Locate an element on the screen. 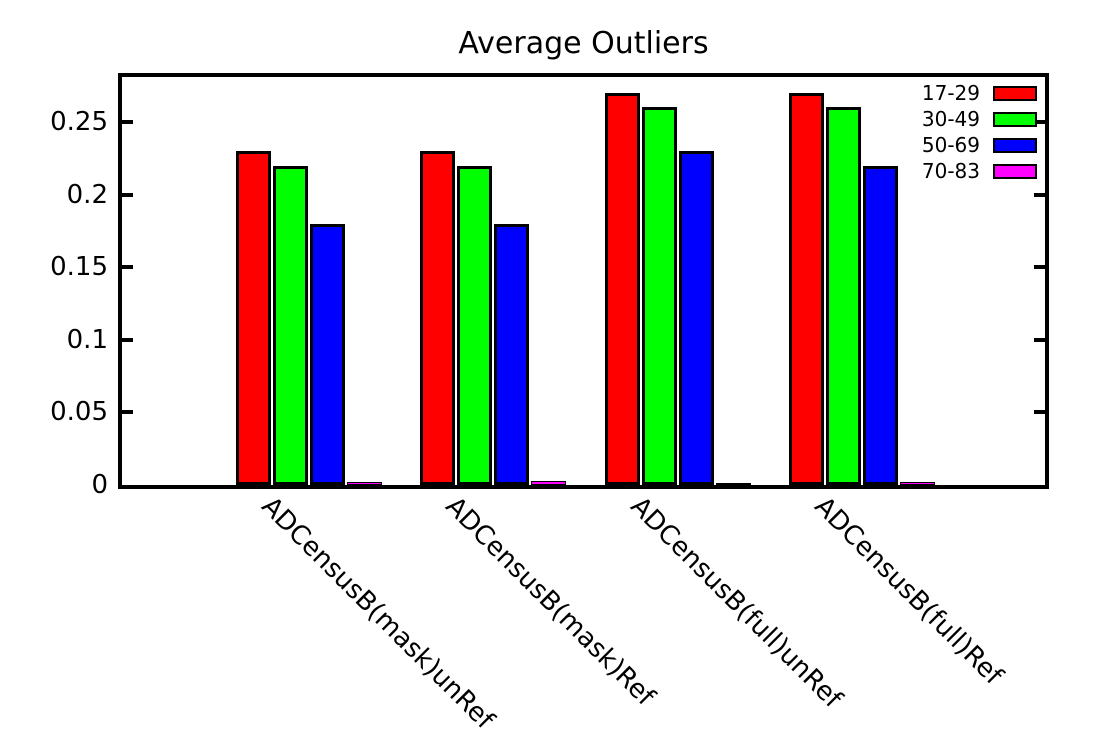  bar-70-83-group2 is located at coordinates (548, 483).